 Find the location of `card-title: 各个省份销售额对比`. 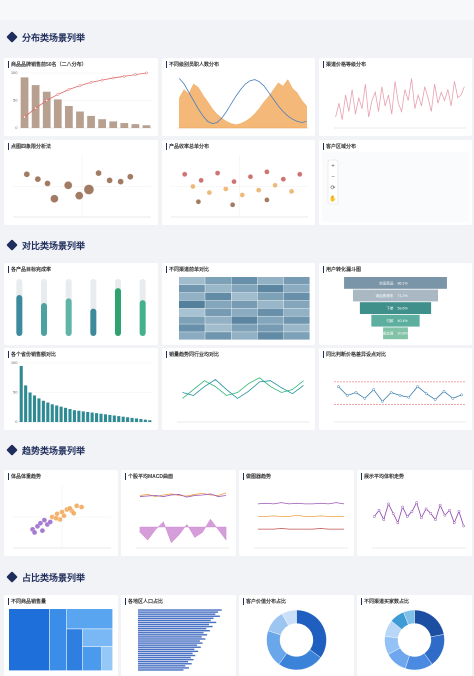

card-title: 各个省份销售额对比 is located at coordinates (32, 354).